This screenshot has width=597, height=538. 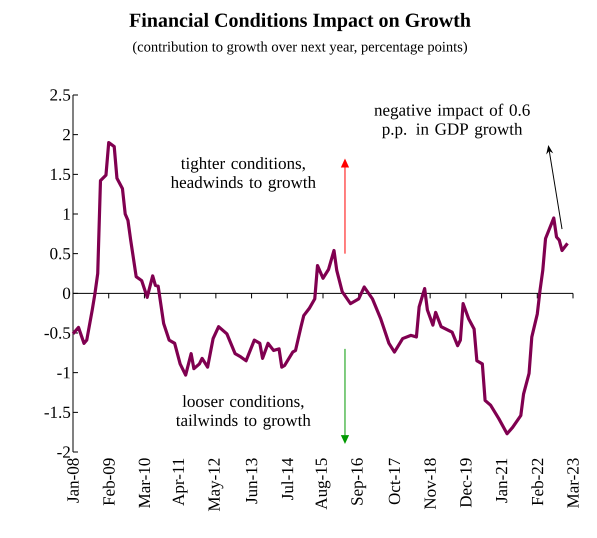 What do you see at coordinates (108, 482) in the screenshot?
I see `x-tick-label: Feb-09` at bounding box center [108, 482].